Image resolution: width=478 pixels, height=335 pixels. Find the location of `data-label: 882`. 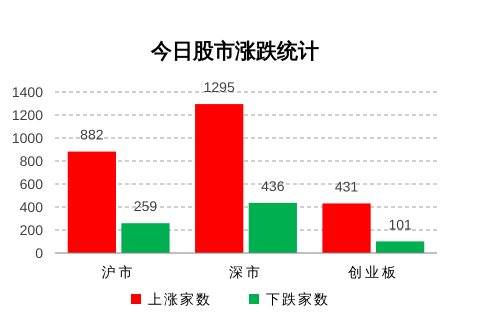

data-label: 882 is located at coordinates (92, 134).